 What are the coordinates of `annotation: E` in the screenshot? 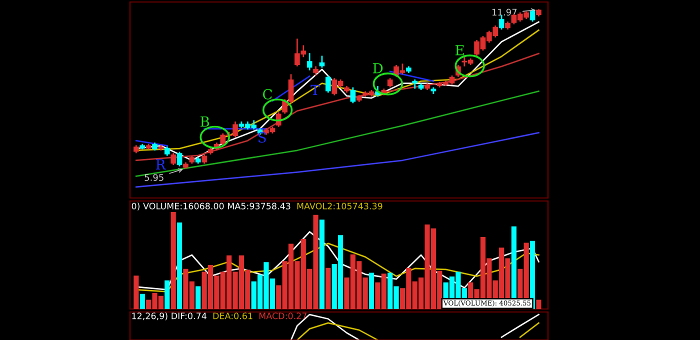 It's located at (460, 50).